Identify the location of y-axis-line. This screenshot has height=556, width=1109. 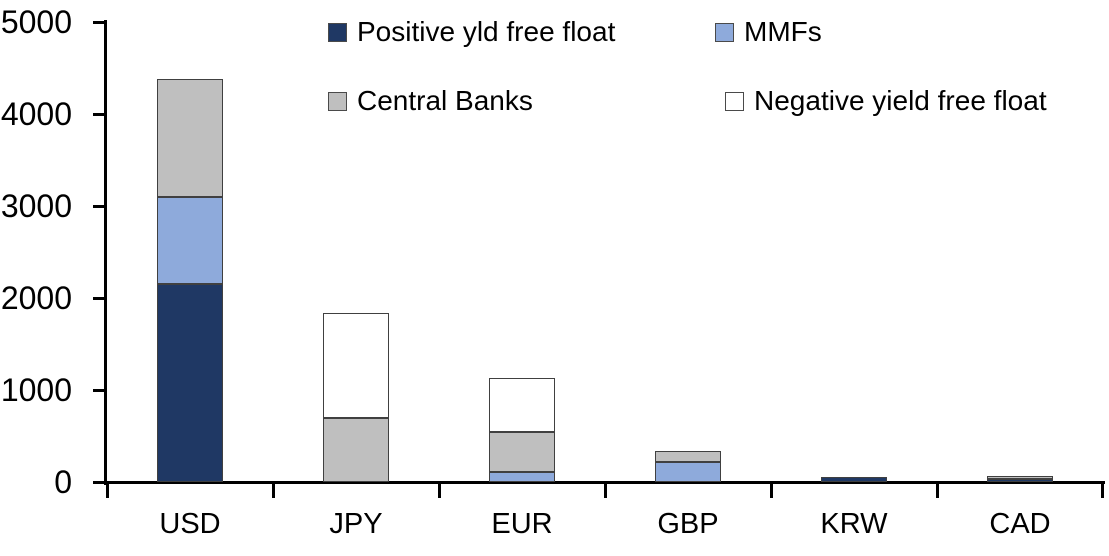
(105, 252).